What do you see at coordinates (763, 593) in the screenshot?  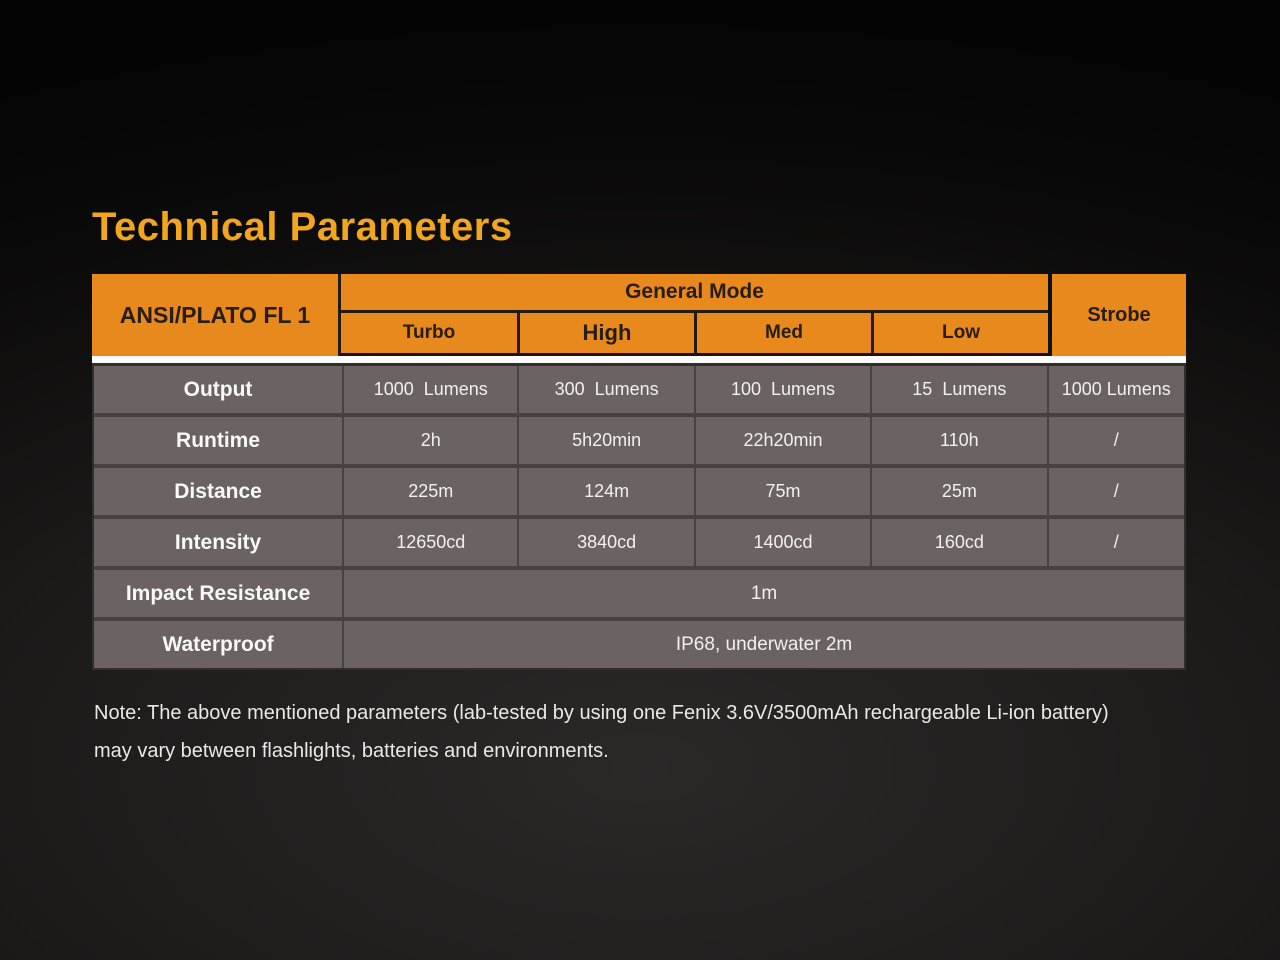 I see `impact-resistance-value: 1m` at bounding box center [763, 593].